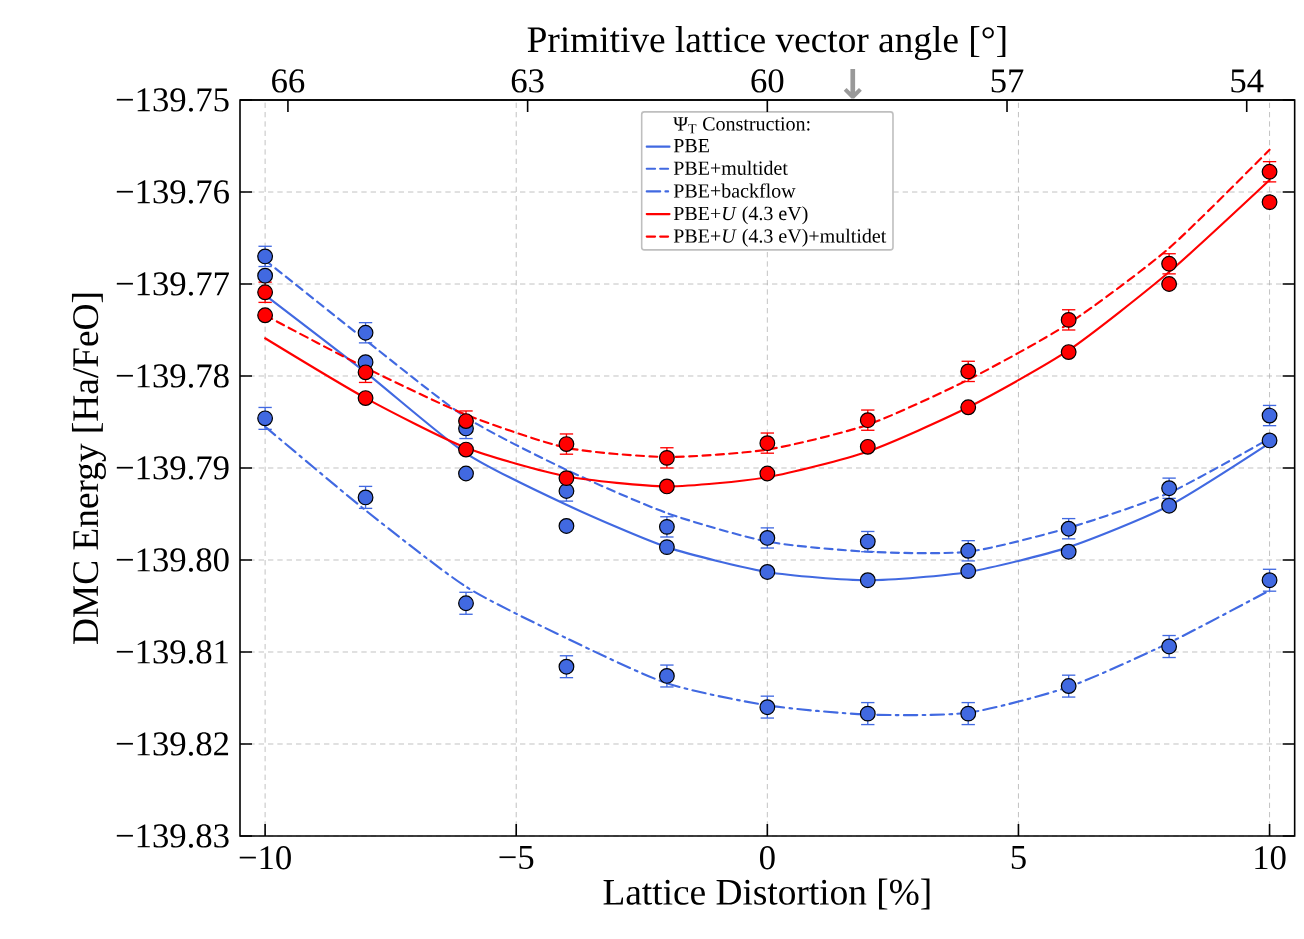  Describe the element at coordinates (767, 858) in the screenshot. I see `x-tick-label: 0` at that location.